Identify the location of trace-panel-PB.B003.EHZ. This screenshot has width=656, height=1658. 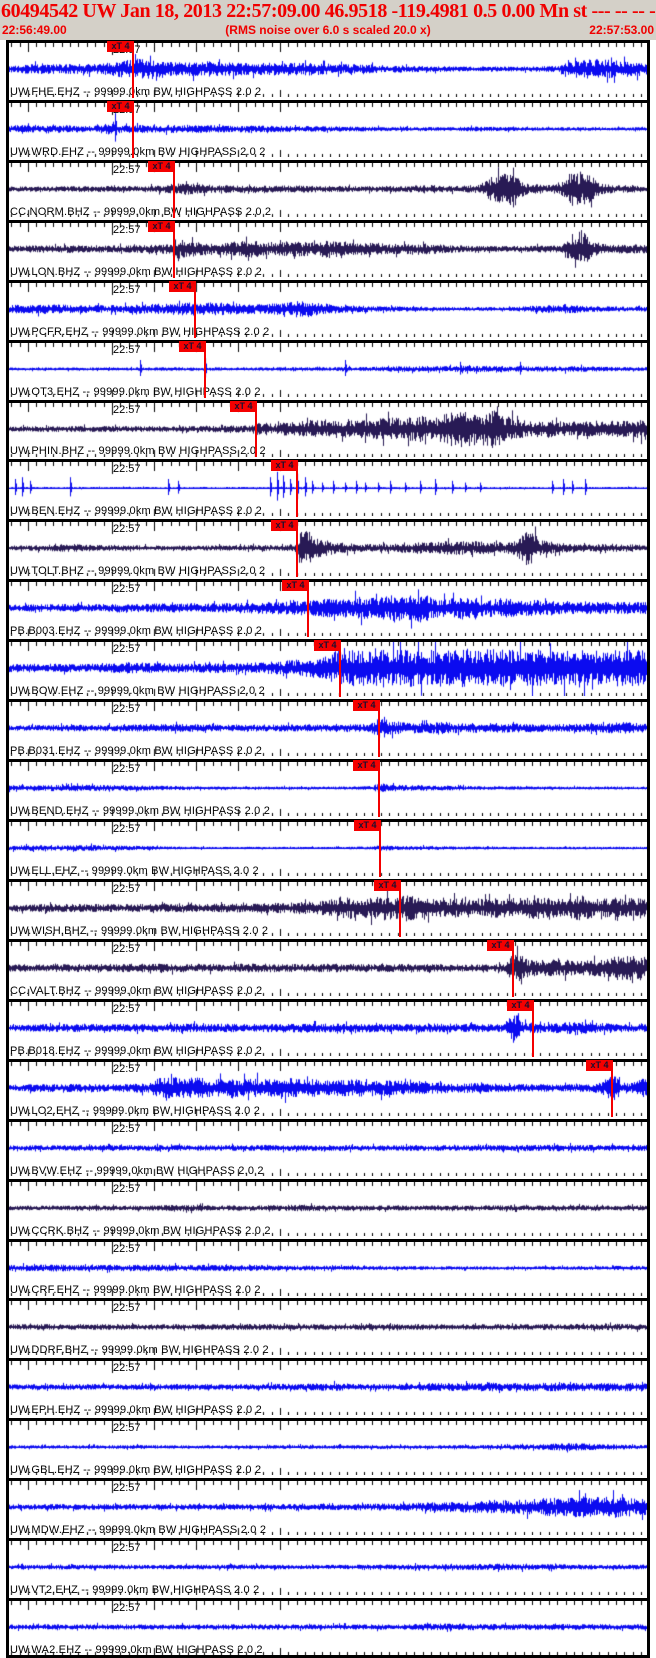
(328, 609).